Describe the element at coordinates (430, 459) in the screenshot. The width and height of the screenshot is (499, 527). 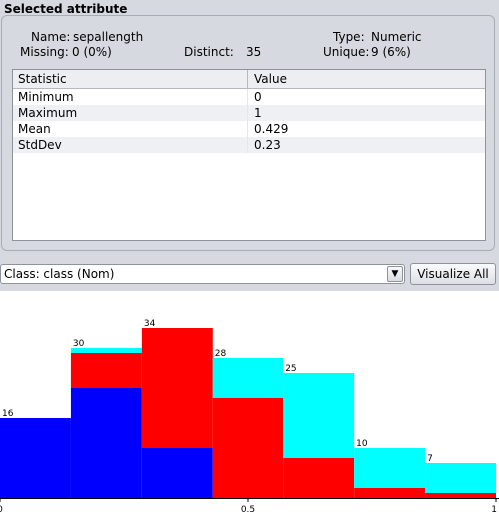
I see `bin-count-label: 7` at that location.